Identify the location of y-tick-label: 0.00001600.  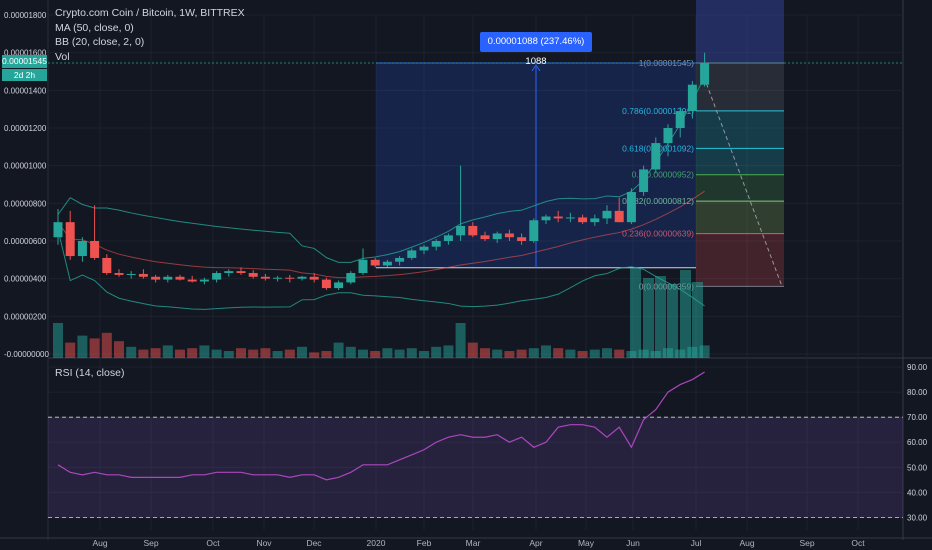
(25, 53).